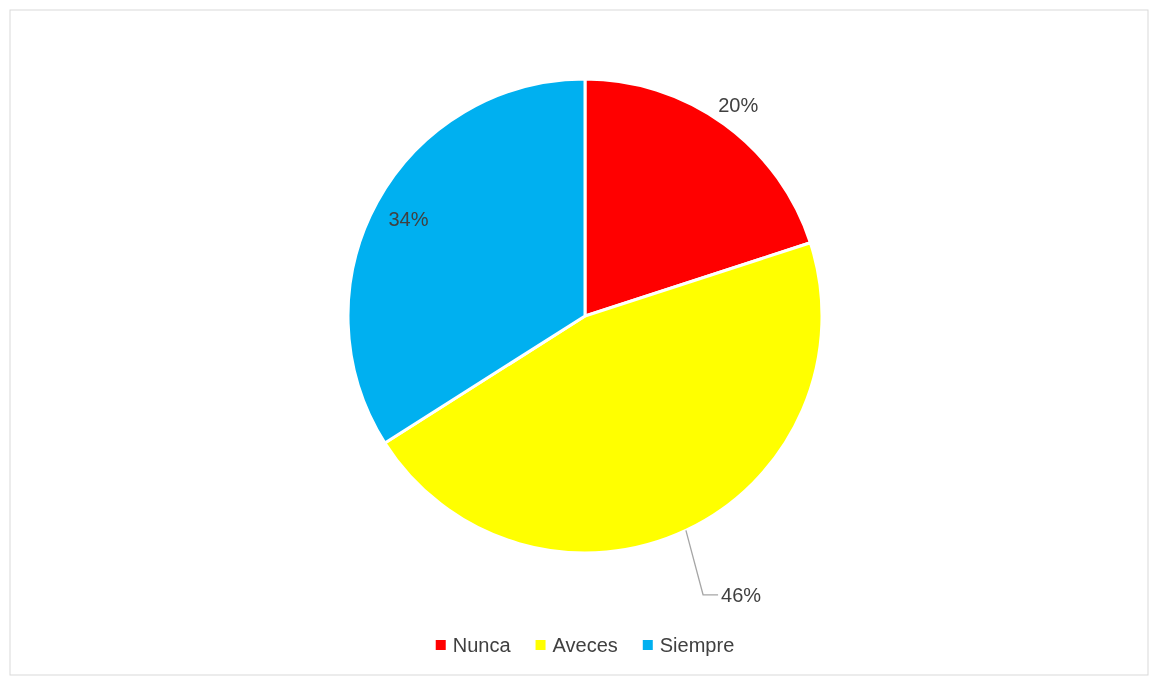 The height and width of the screenshot is (677, 1150). Describe the element at coordinates (697, 645) in the screenshot. I see `legend-label: Siempre` at that location.